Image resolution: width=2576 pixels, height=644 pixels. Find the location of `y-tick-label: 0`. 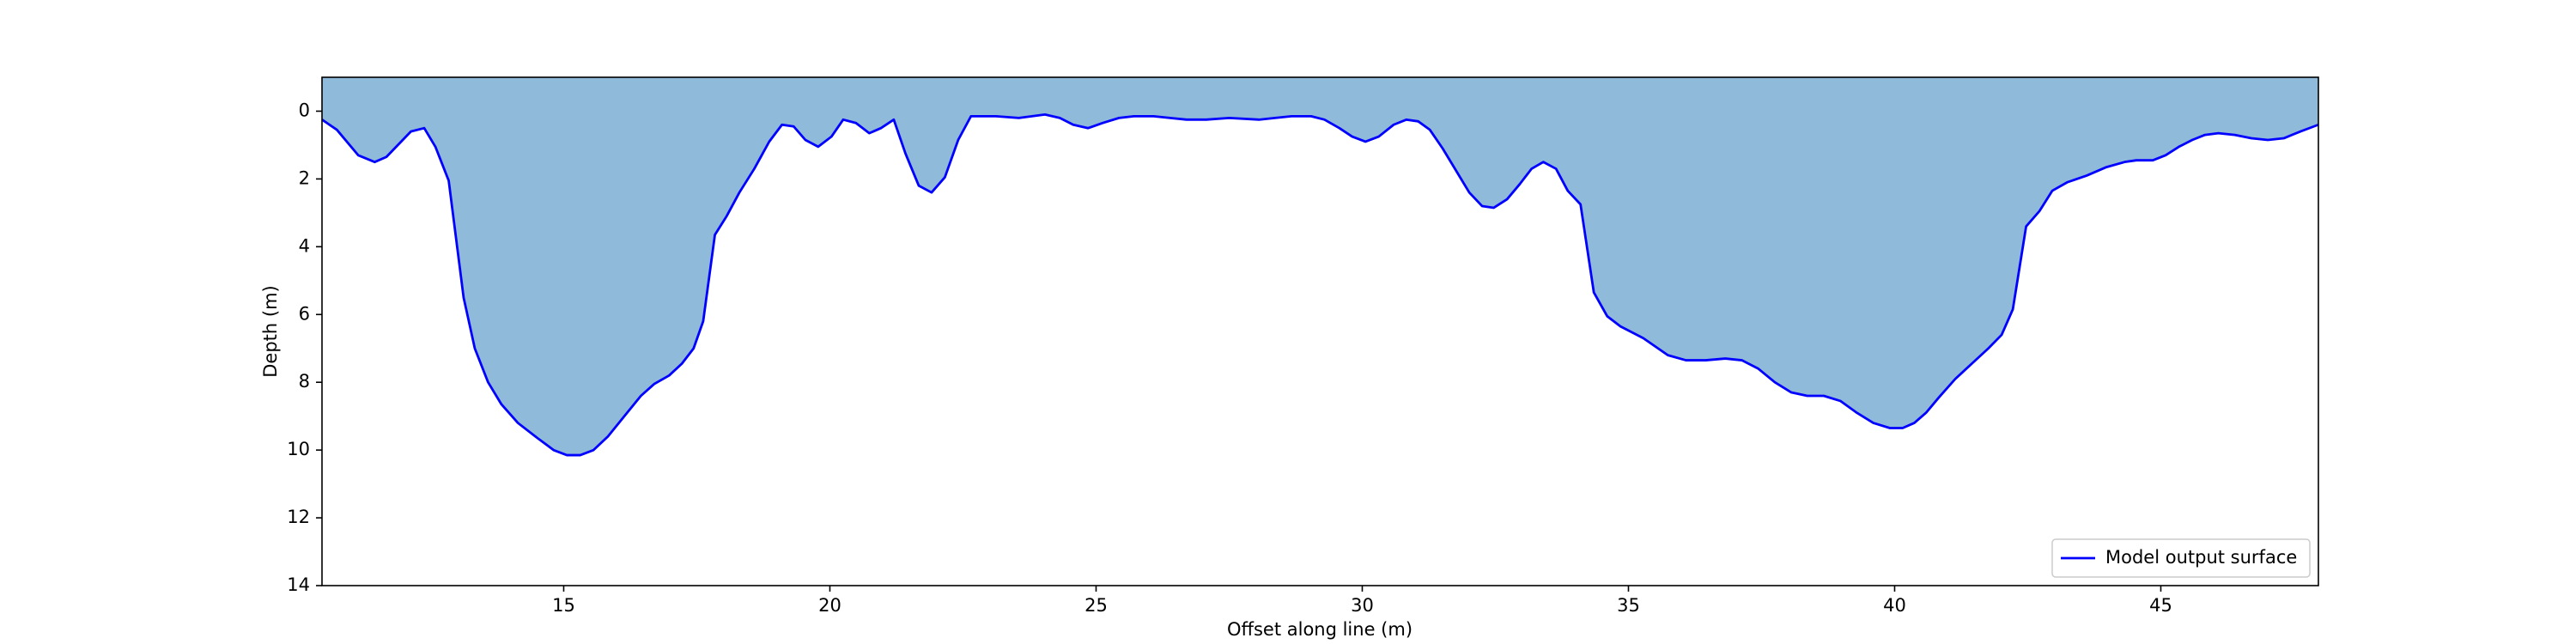

y-tick-label: 0 is located at coordinates (304, 110).